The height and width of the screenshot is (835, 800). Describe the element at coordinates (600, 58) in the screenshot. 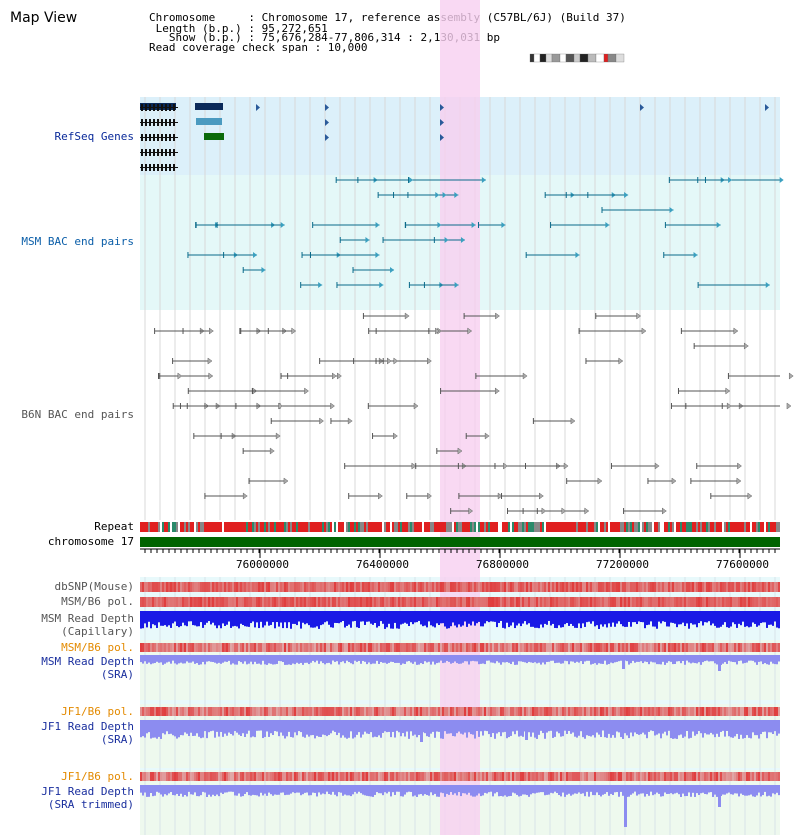

I see `ideogram-band` at that location.